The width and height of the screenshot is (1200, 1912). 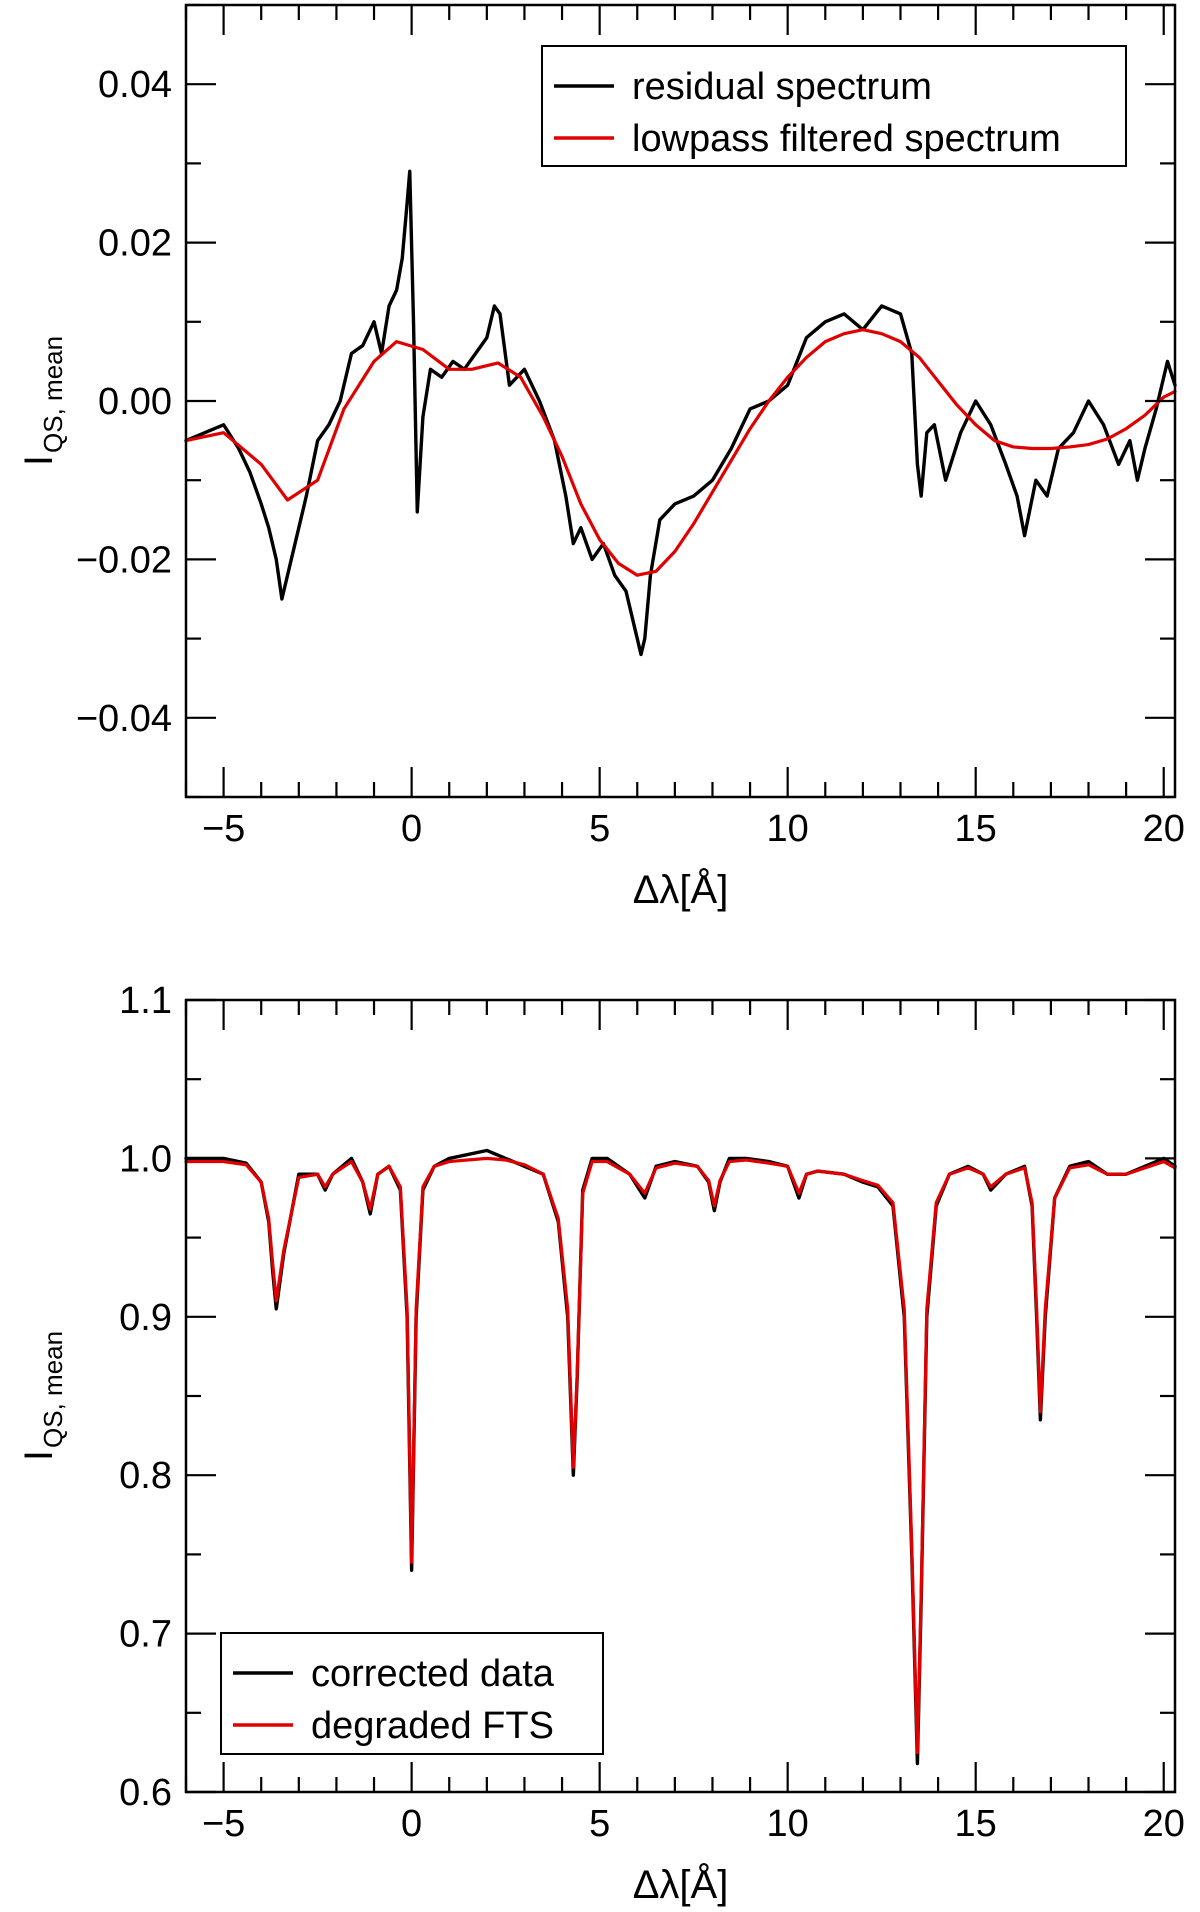 What do you see at coordinates (846, 139) in the screenshot?
I see `legend-label: lowpass filtered spectrum` at bounding box center [846, 139].